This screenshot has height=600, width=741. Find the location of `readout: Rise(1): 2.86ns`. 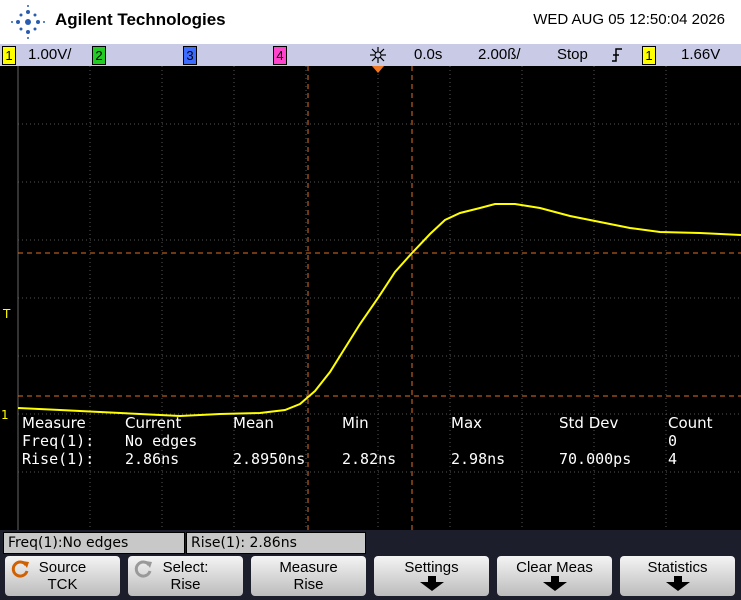

readout: Rise(1): 2.86ns is located at coordinates (276, 543).